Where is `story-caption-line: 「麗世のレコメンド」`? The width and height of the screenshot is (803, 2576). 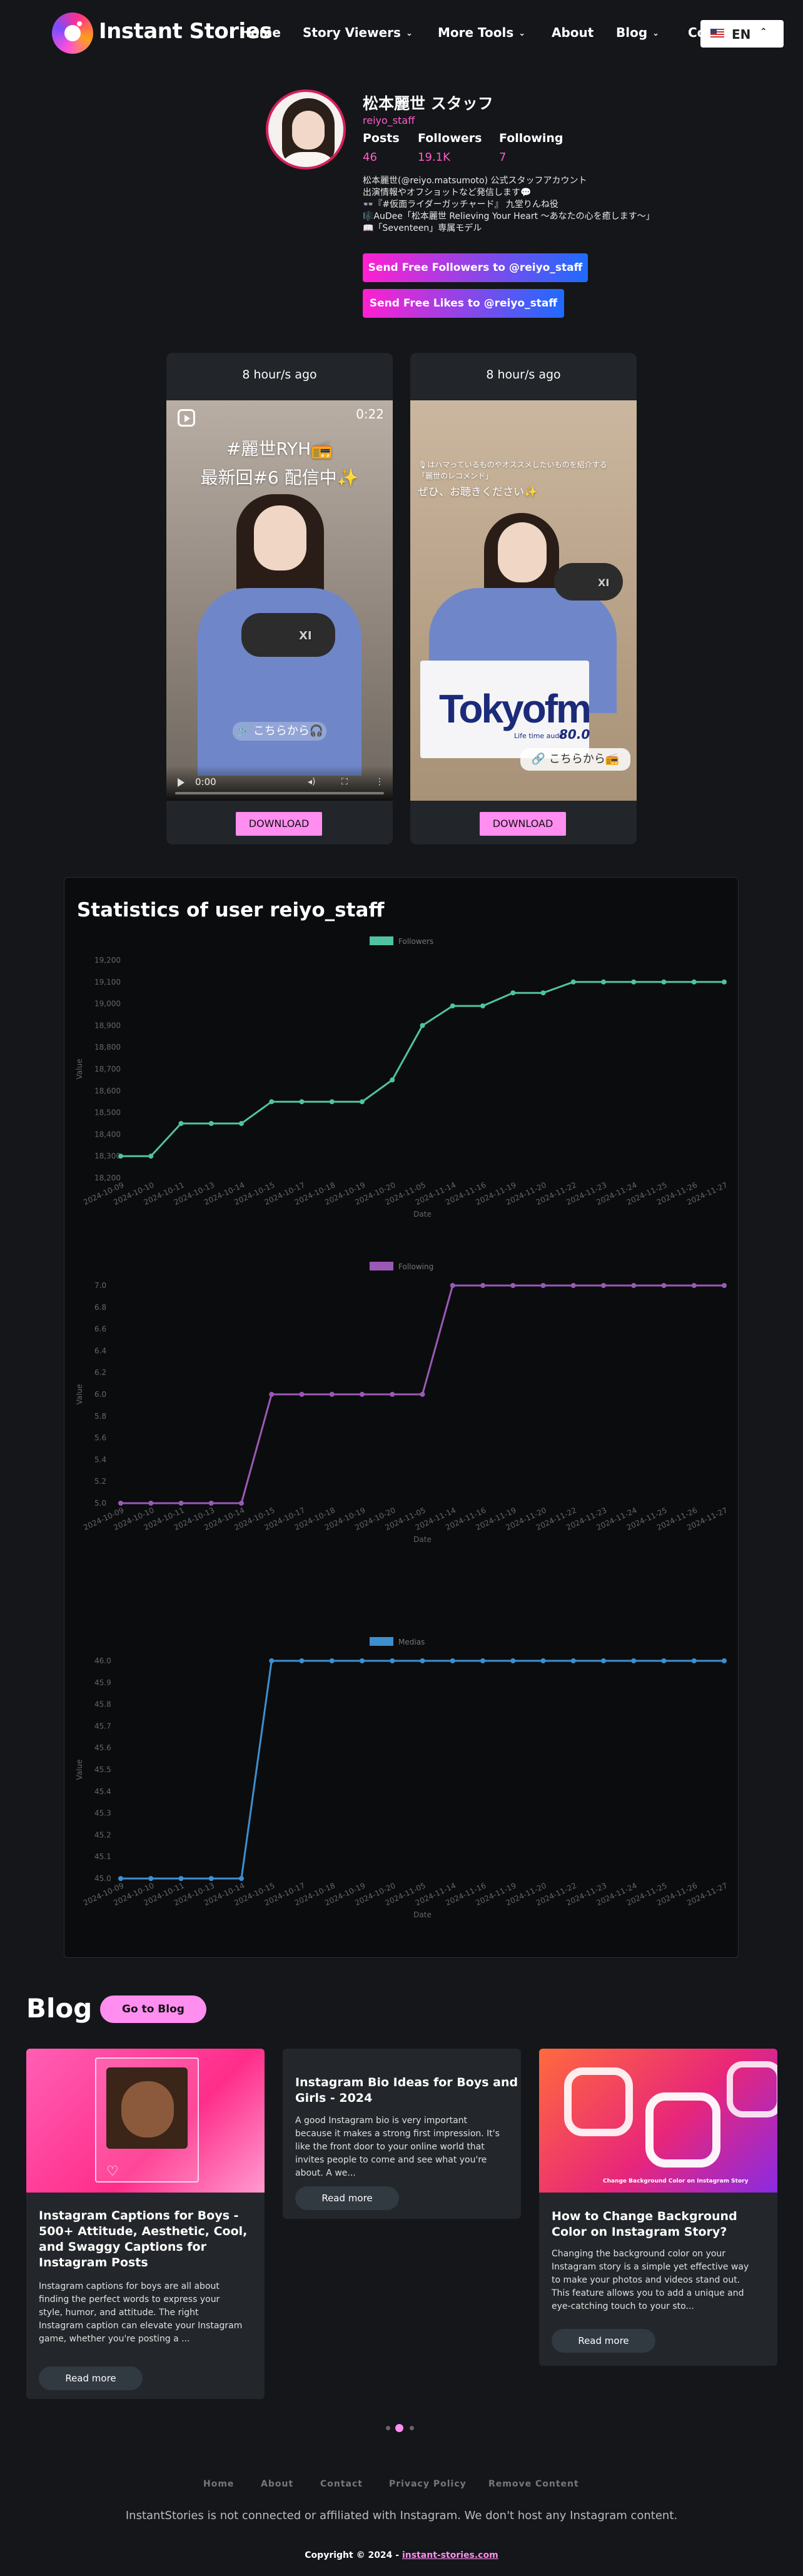
story-caption-line: 「麗世のレコメンド」 is located at coordinates (455, 476).